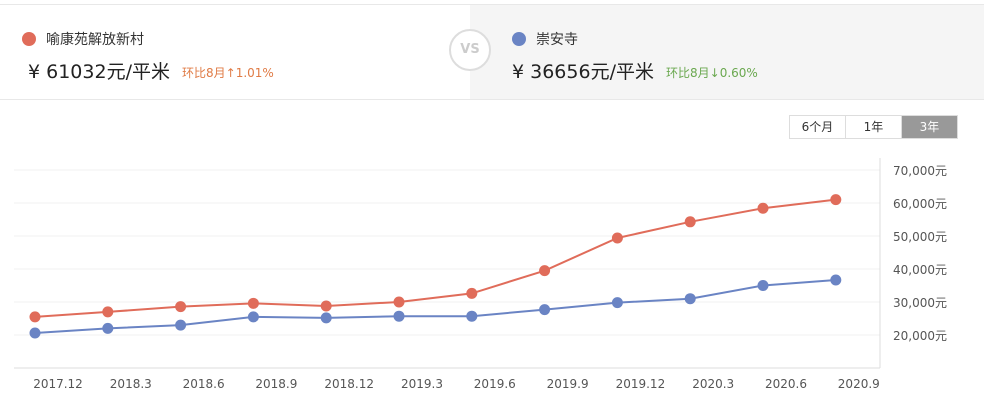  Describe the element at coordinates (712, 73) in the screenshot. I see `right-change: 环比8月↓0.60%` at that location.